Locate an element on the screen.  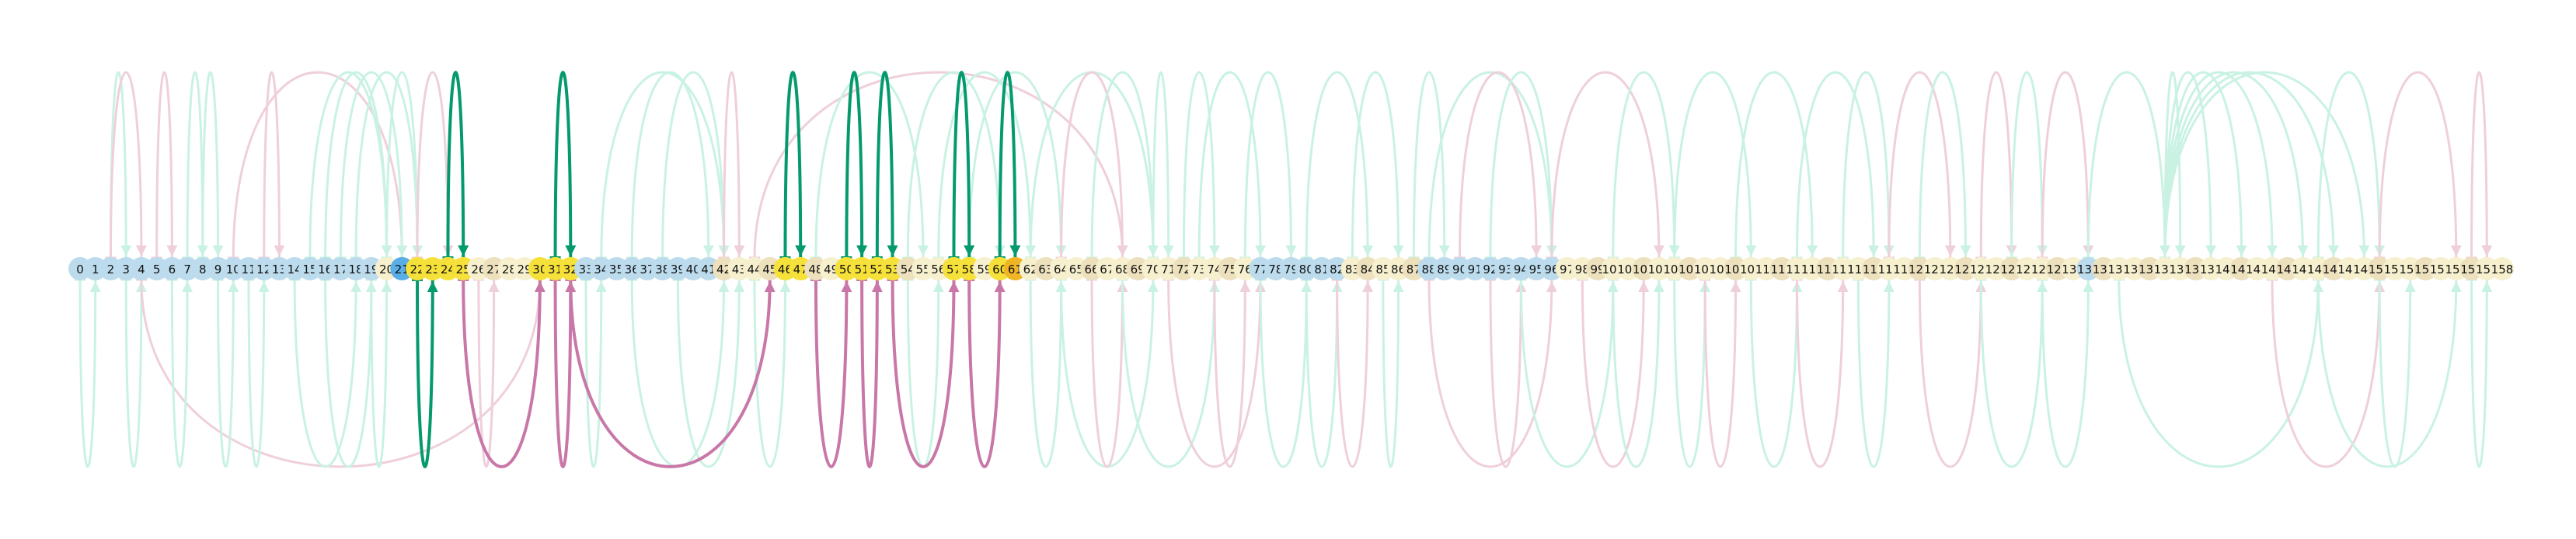
node-label-58: 58 is located at coordinates (969, 269).